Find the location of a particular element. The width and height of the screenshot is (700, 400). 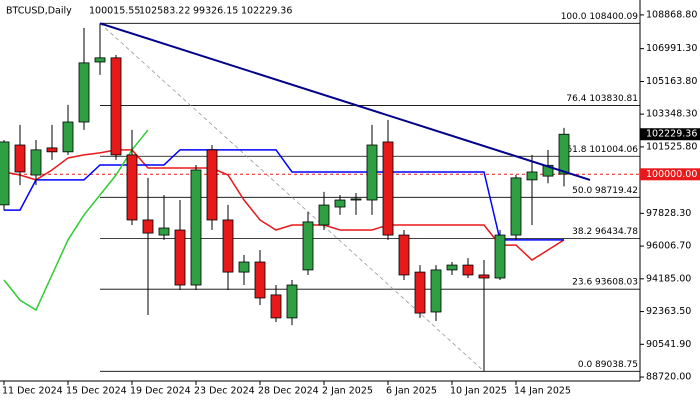

x-tick-label: 14 Jan 2025 is located at coordinates (542, 391).